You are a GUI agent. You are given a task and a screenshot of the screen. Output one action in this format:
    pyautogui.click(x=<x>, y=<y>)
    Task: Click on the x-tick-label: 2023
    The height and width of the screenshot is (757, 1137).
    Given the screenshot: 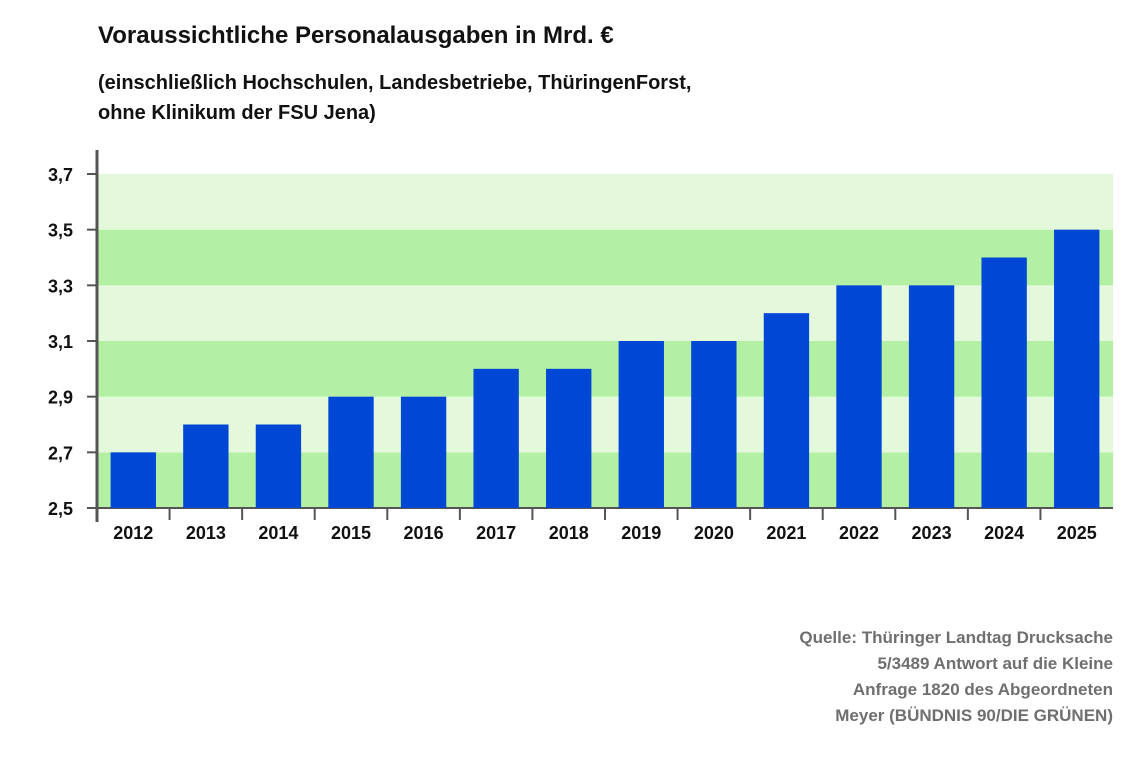 What is the action you would take?
    pyautogui.click(x=932, y=533)
    